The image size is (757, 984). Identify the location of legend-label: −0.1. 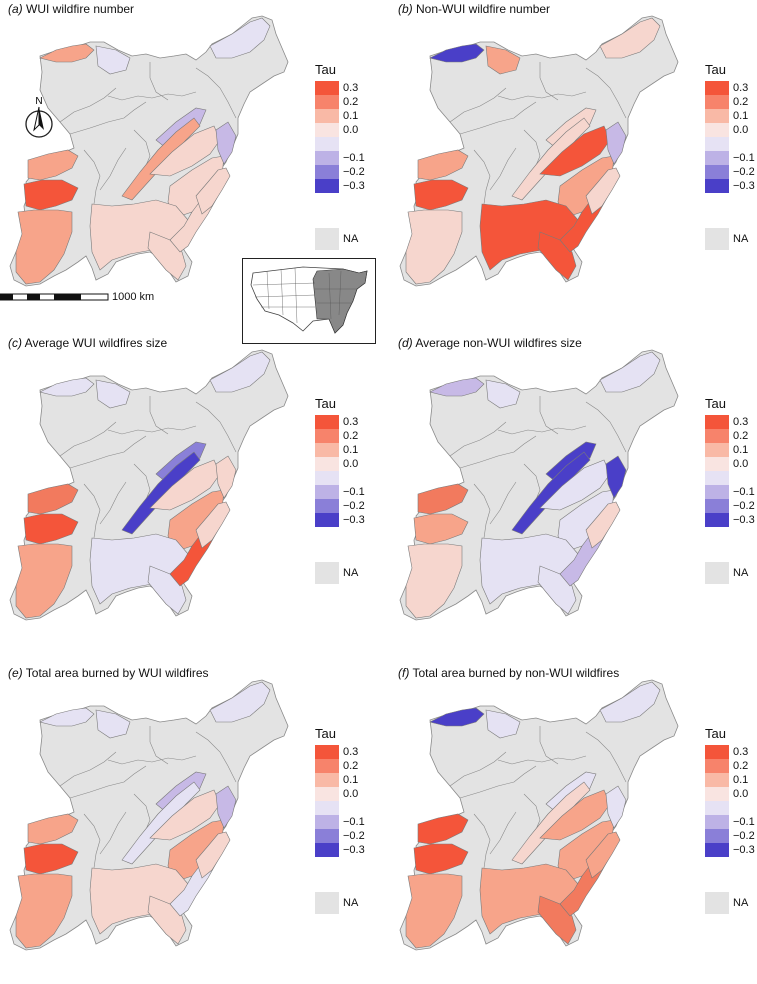
(354, 822).